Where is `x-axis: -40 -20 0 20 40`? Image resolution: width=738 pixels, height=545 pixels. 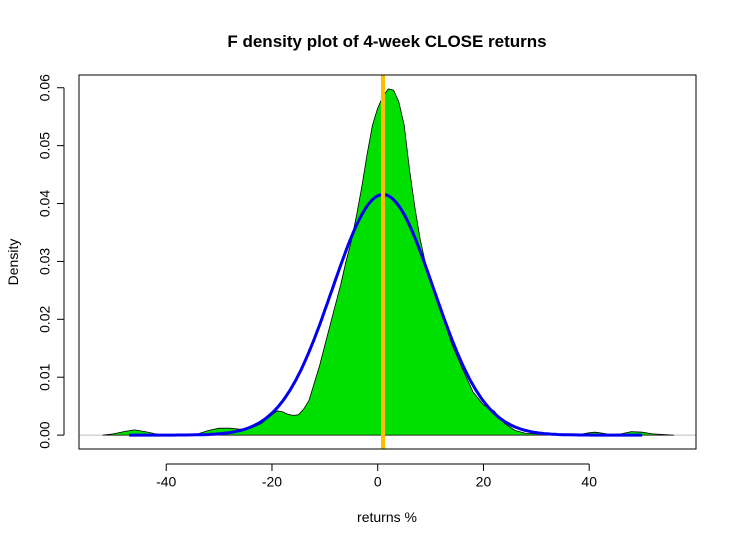
x-axis: -40 -20 0 20 40 is located at coordinates (376, 476).